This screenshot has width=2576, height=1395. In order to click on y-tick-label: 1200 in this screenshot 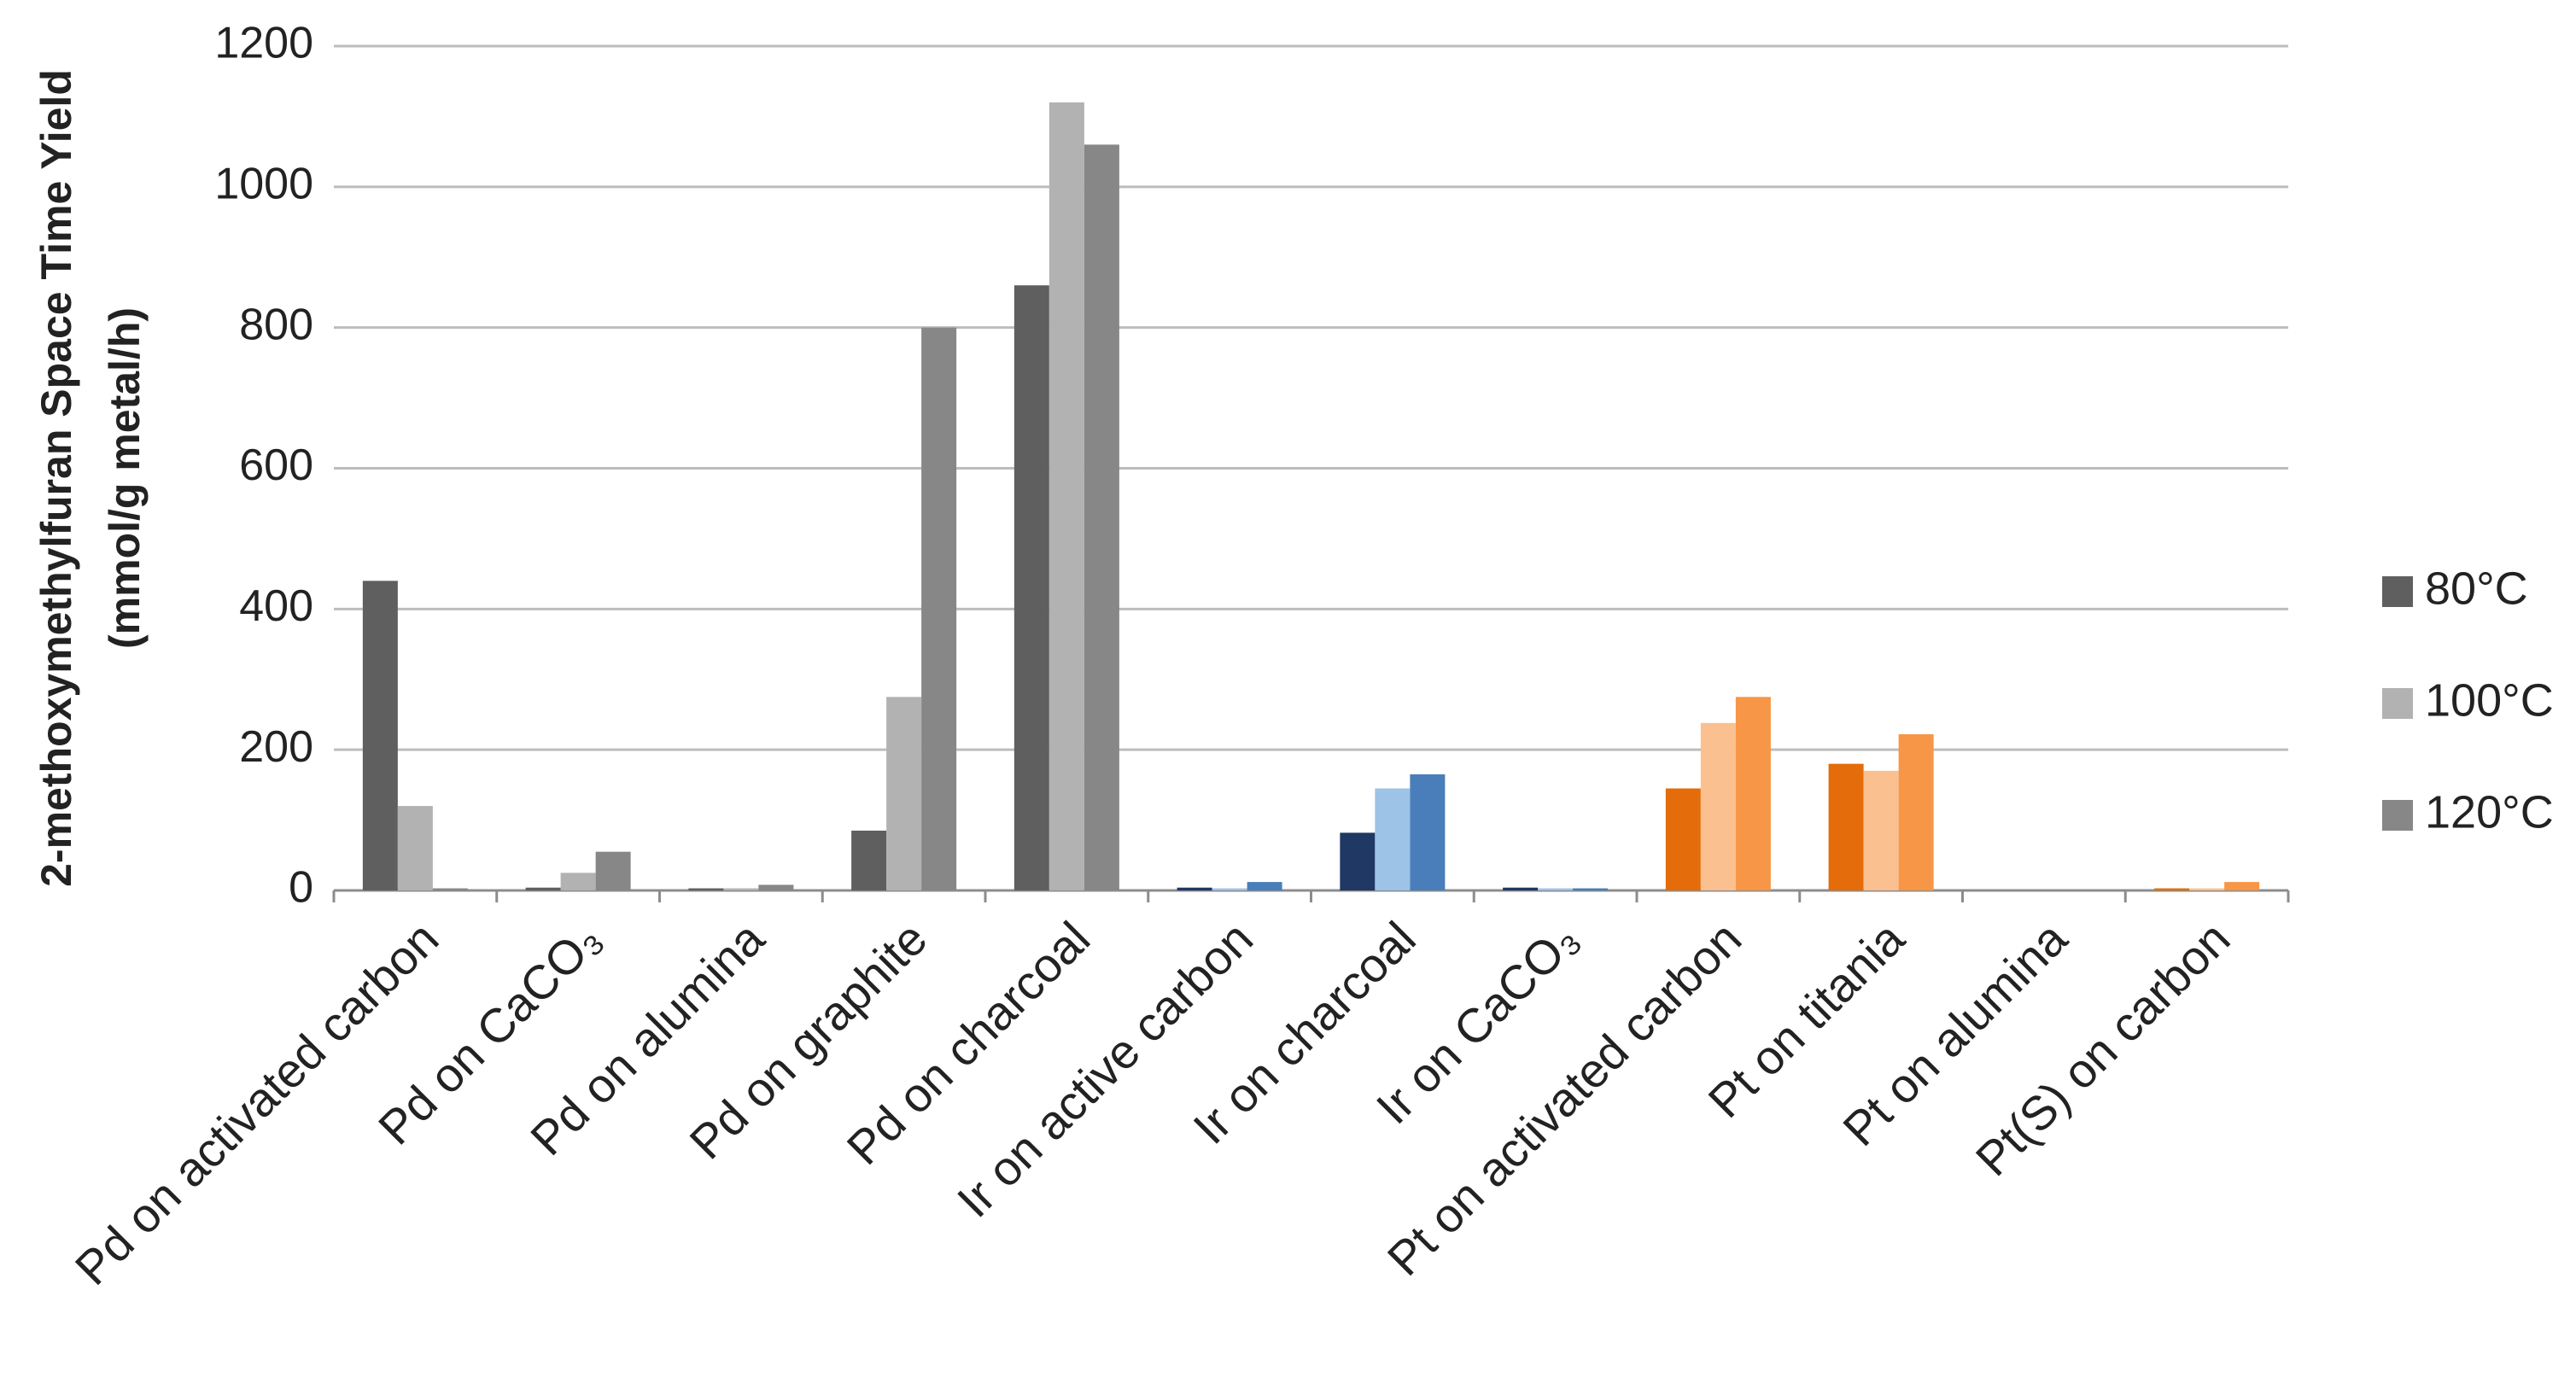, I will do `click(263, 43)`.